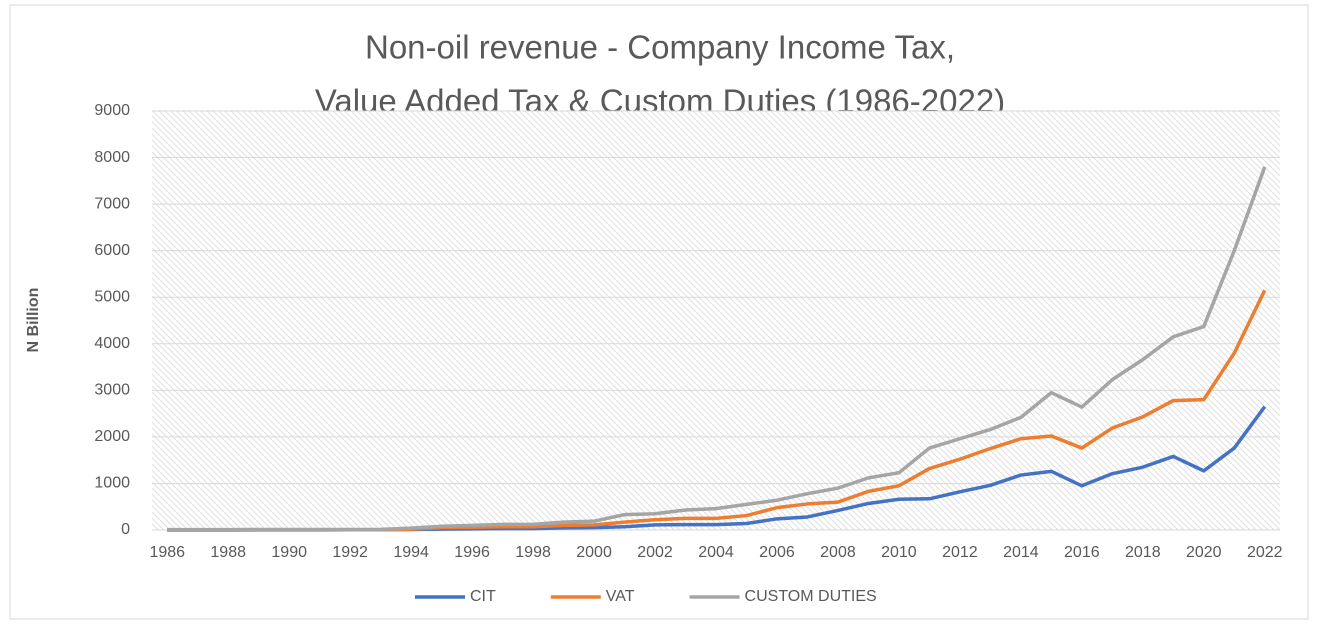 The height and width of the screenshot is (636, 1319). Describe the element at coordinates (112, 157) in the screenshot. I see `y-tick-label: 8000` at that location.